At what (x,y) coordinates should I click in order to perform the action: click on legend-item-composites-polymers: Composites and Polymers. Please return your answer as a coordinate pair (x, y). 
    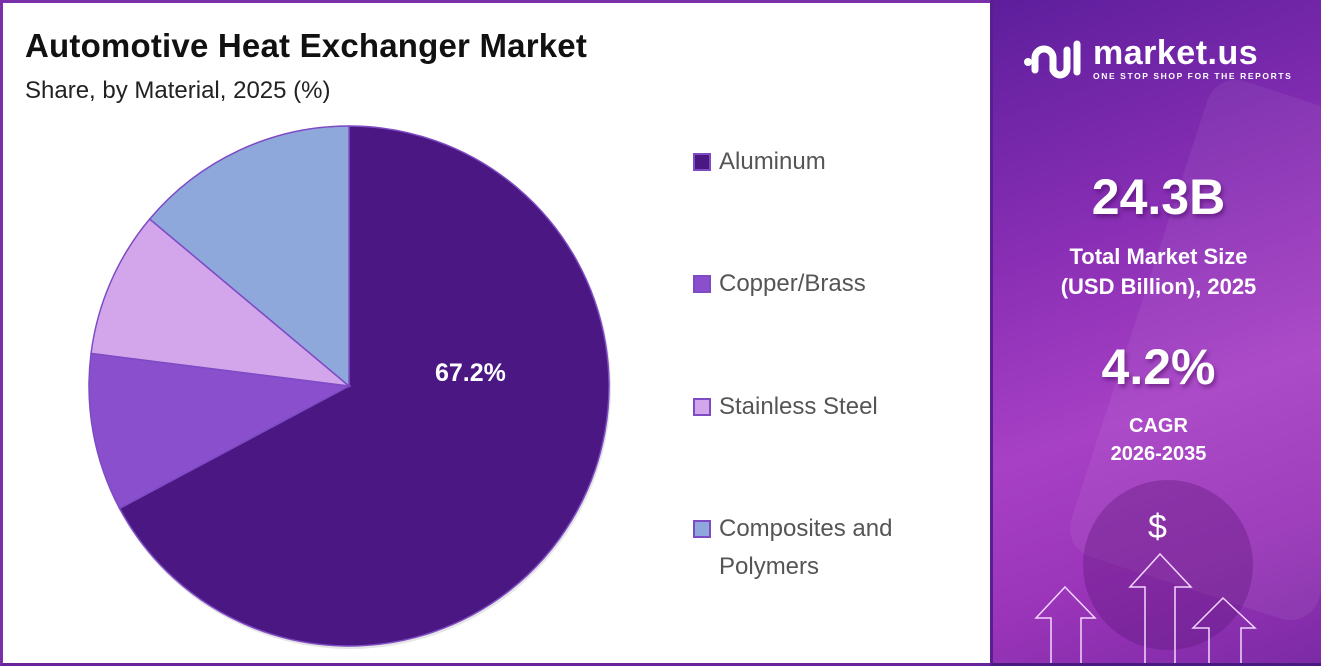
    Looking at the image, I should click on (818, 549).